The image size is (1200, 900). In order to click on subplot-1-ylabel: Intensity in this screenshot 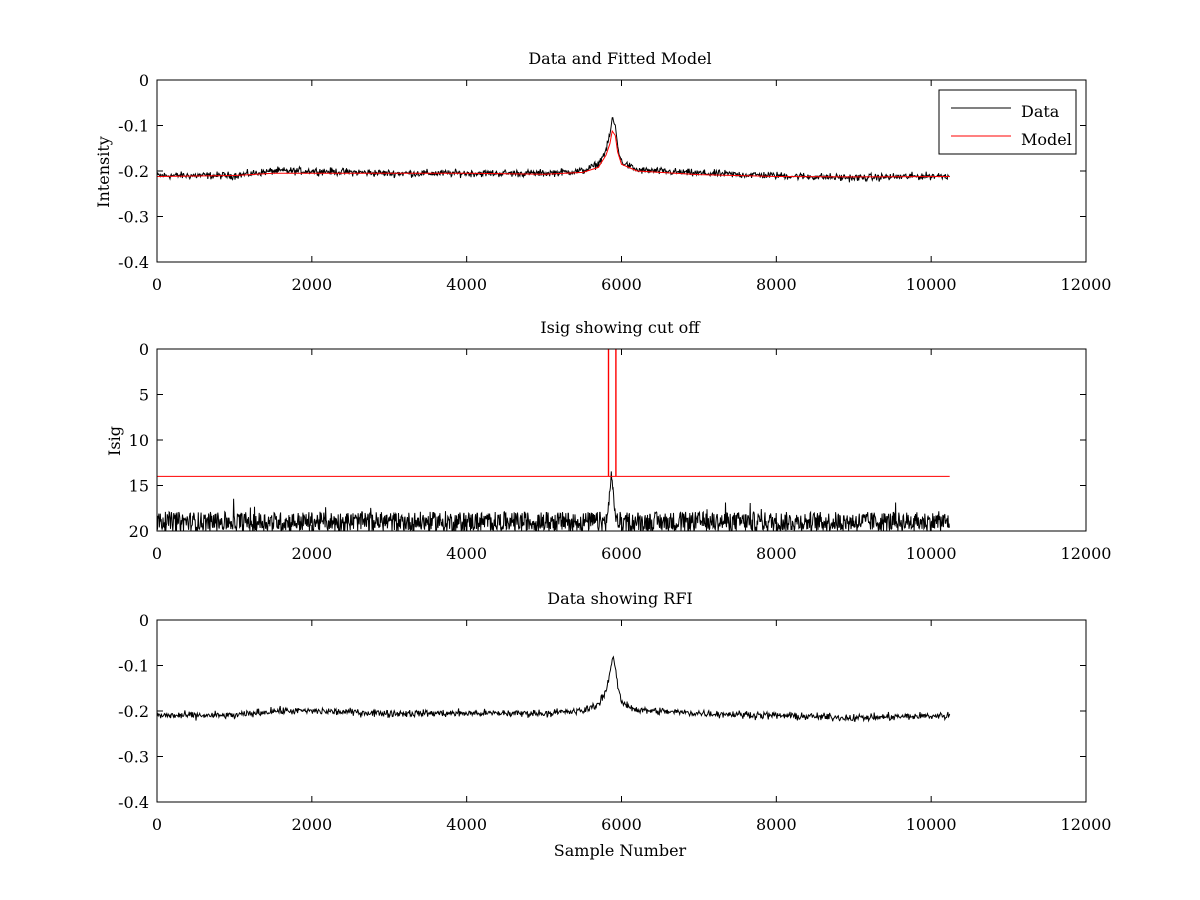, I will do `click(103, 172)`.